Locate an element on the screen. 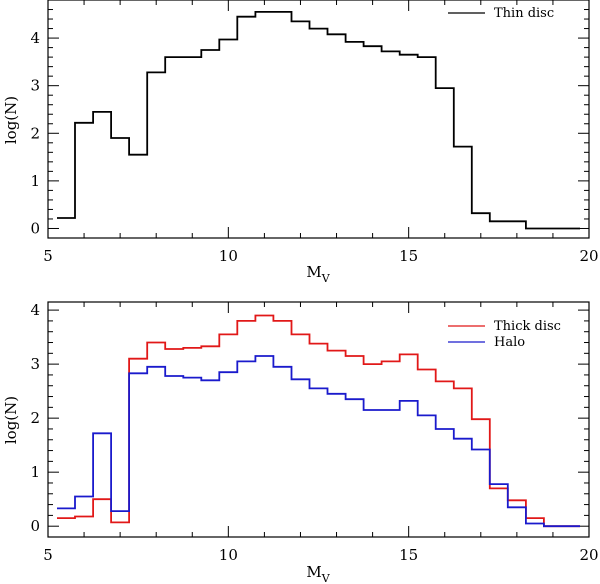 This screenshot has height=584, width=600. legend-label: Thin disc is located at coordinates (524, 13).